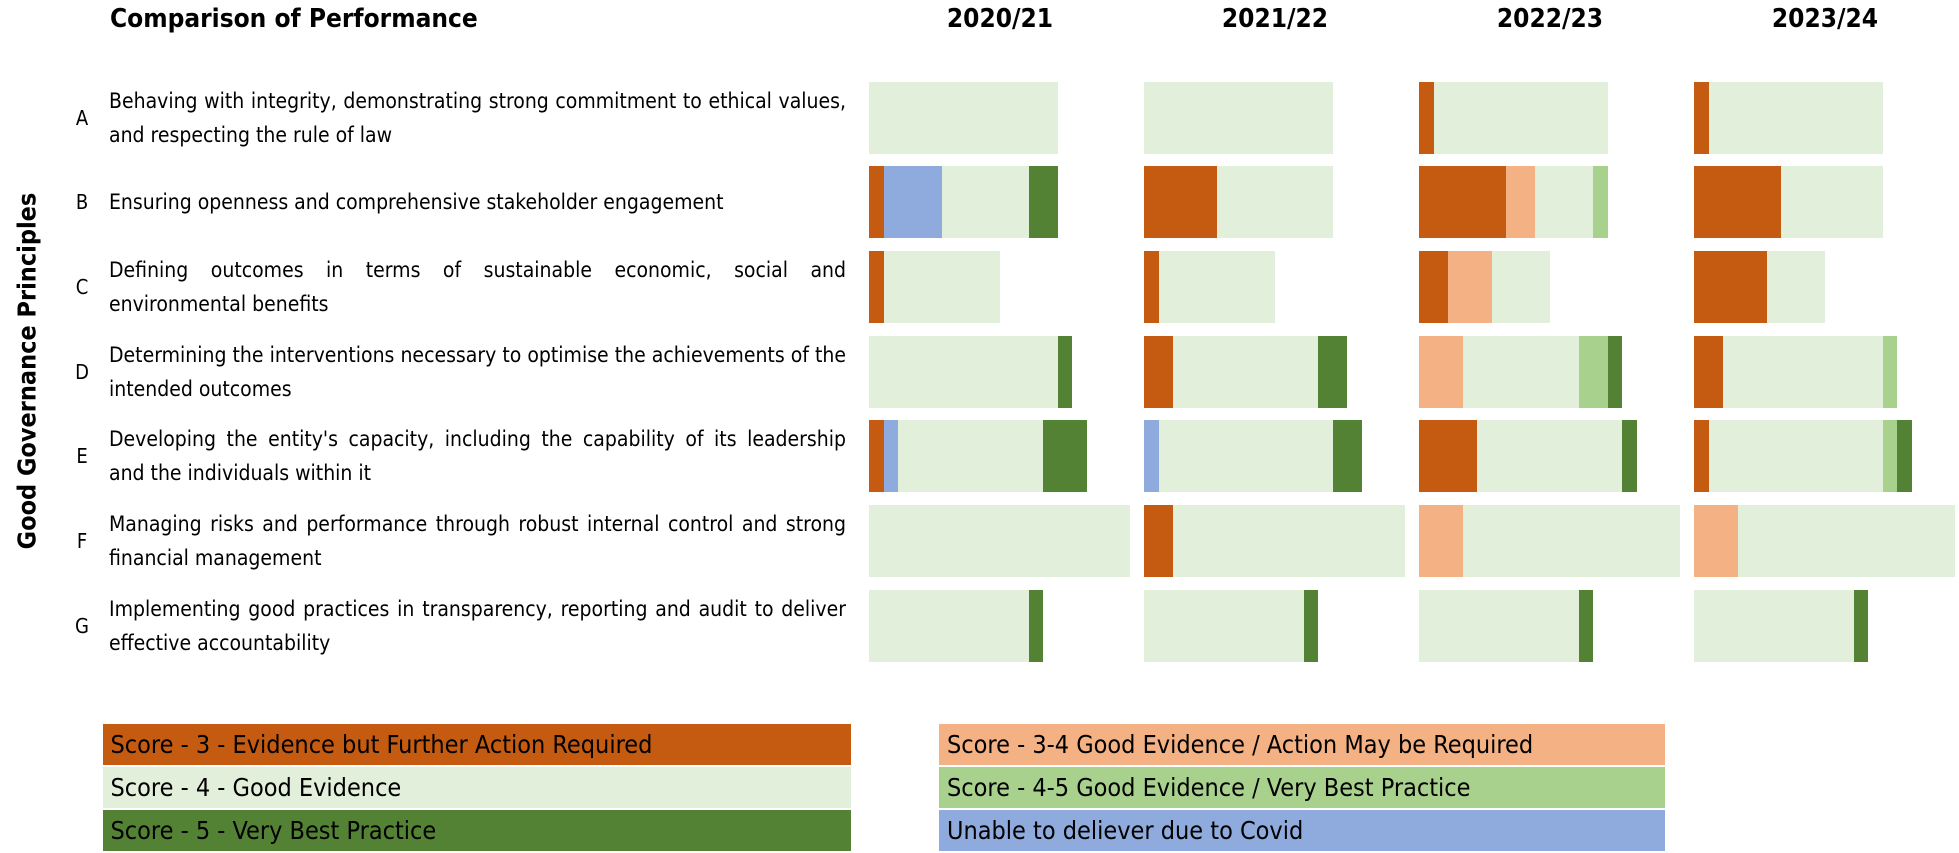 Image resolution: width=1959 pixels, height=853 pixels. I want to click on row-letter: C, so click(82, 286).